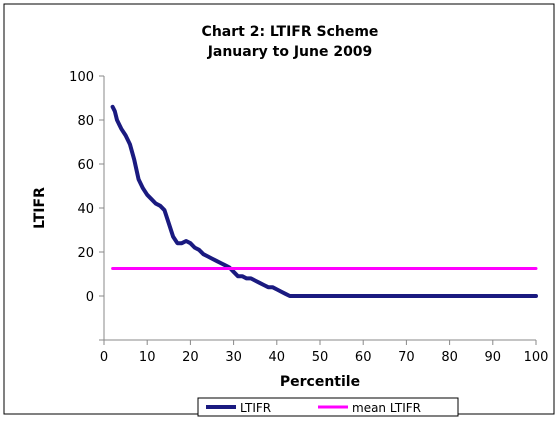  I want to click on x-tick-label: 50, so click(320, 357).